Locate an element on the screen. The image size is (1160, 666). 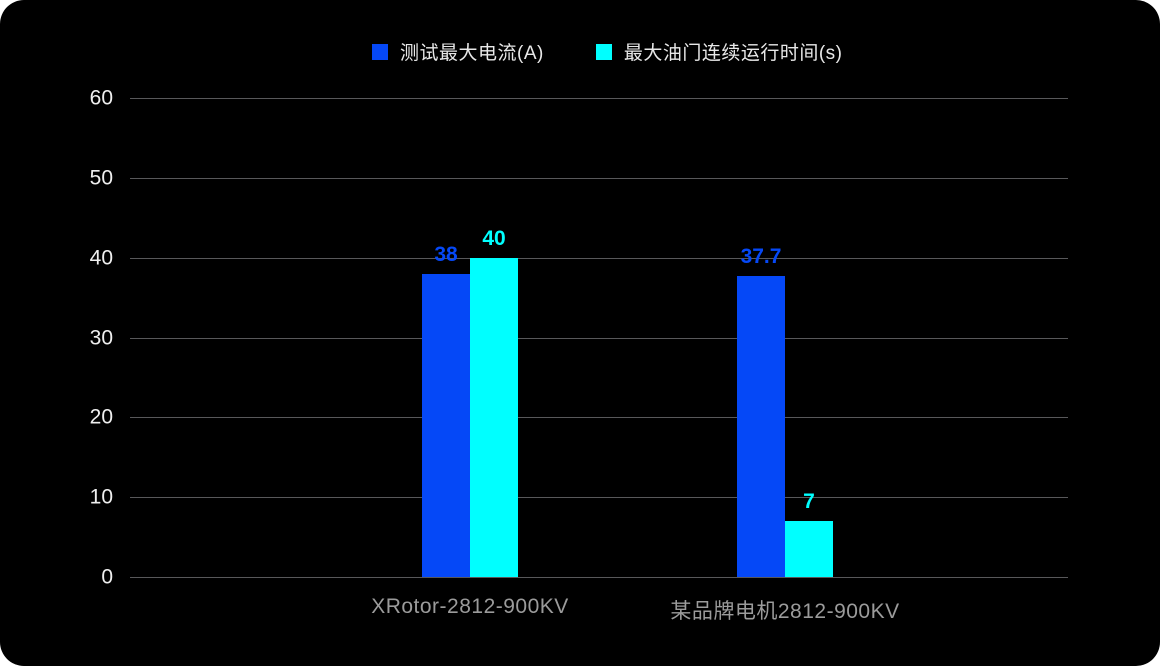
bar-value-label-series2-category2: 7 is located at coordinates (809, 501).